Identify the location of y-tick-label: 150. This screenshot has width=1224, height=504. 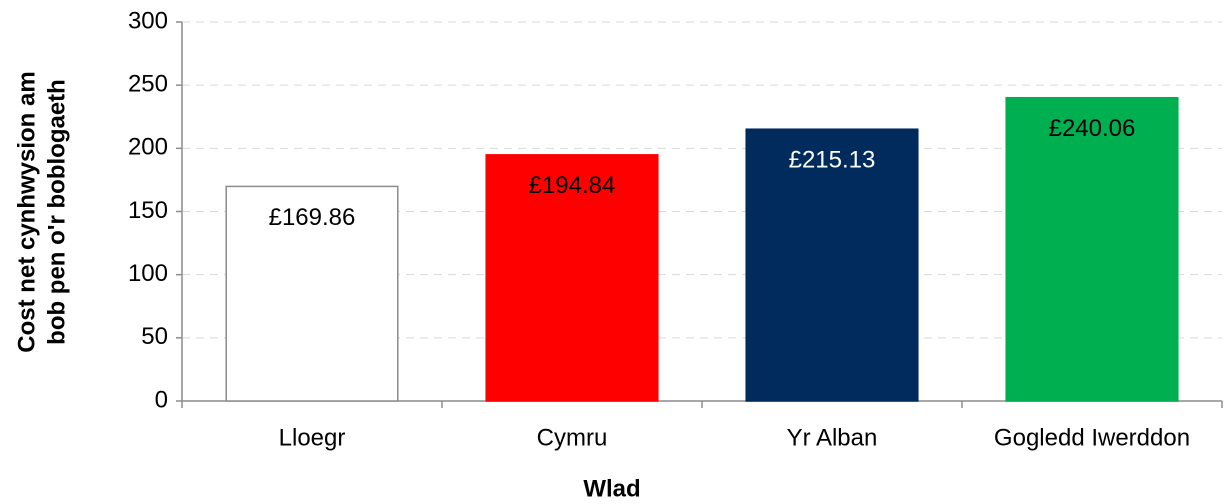
(148, 210).